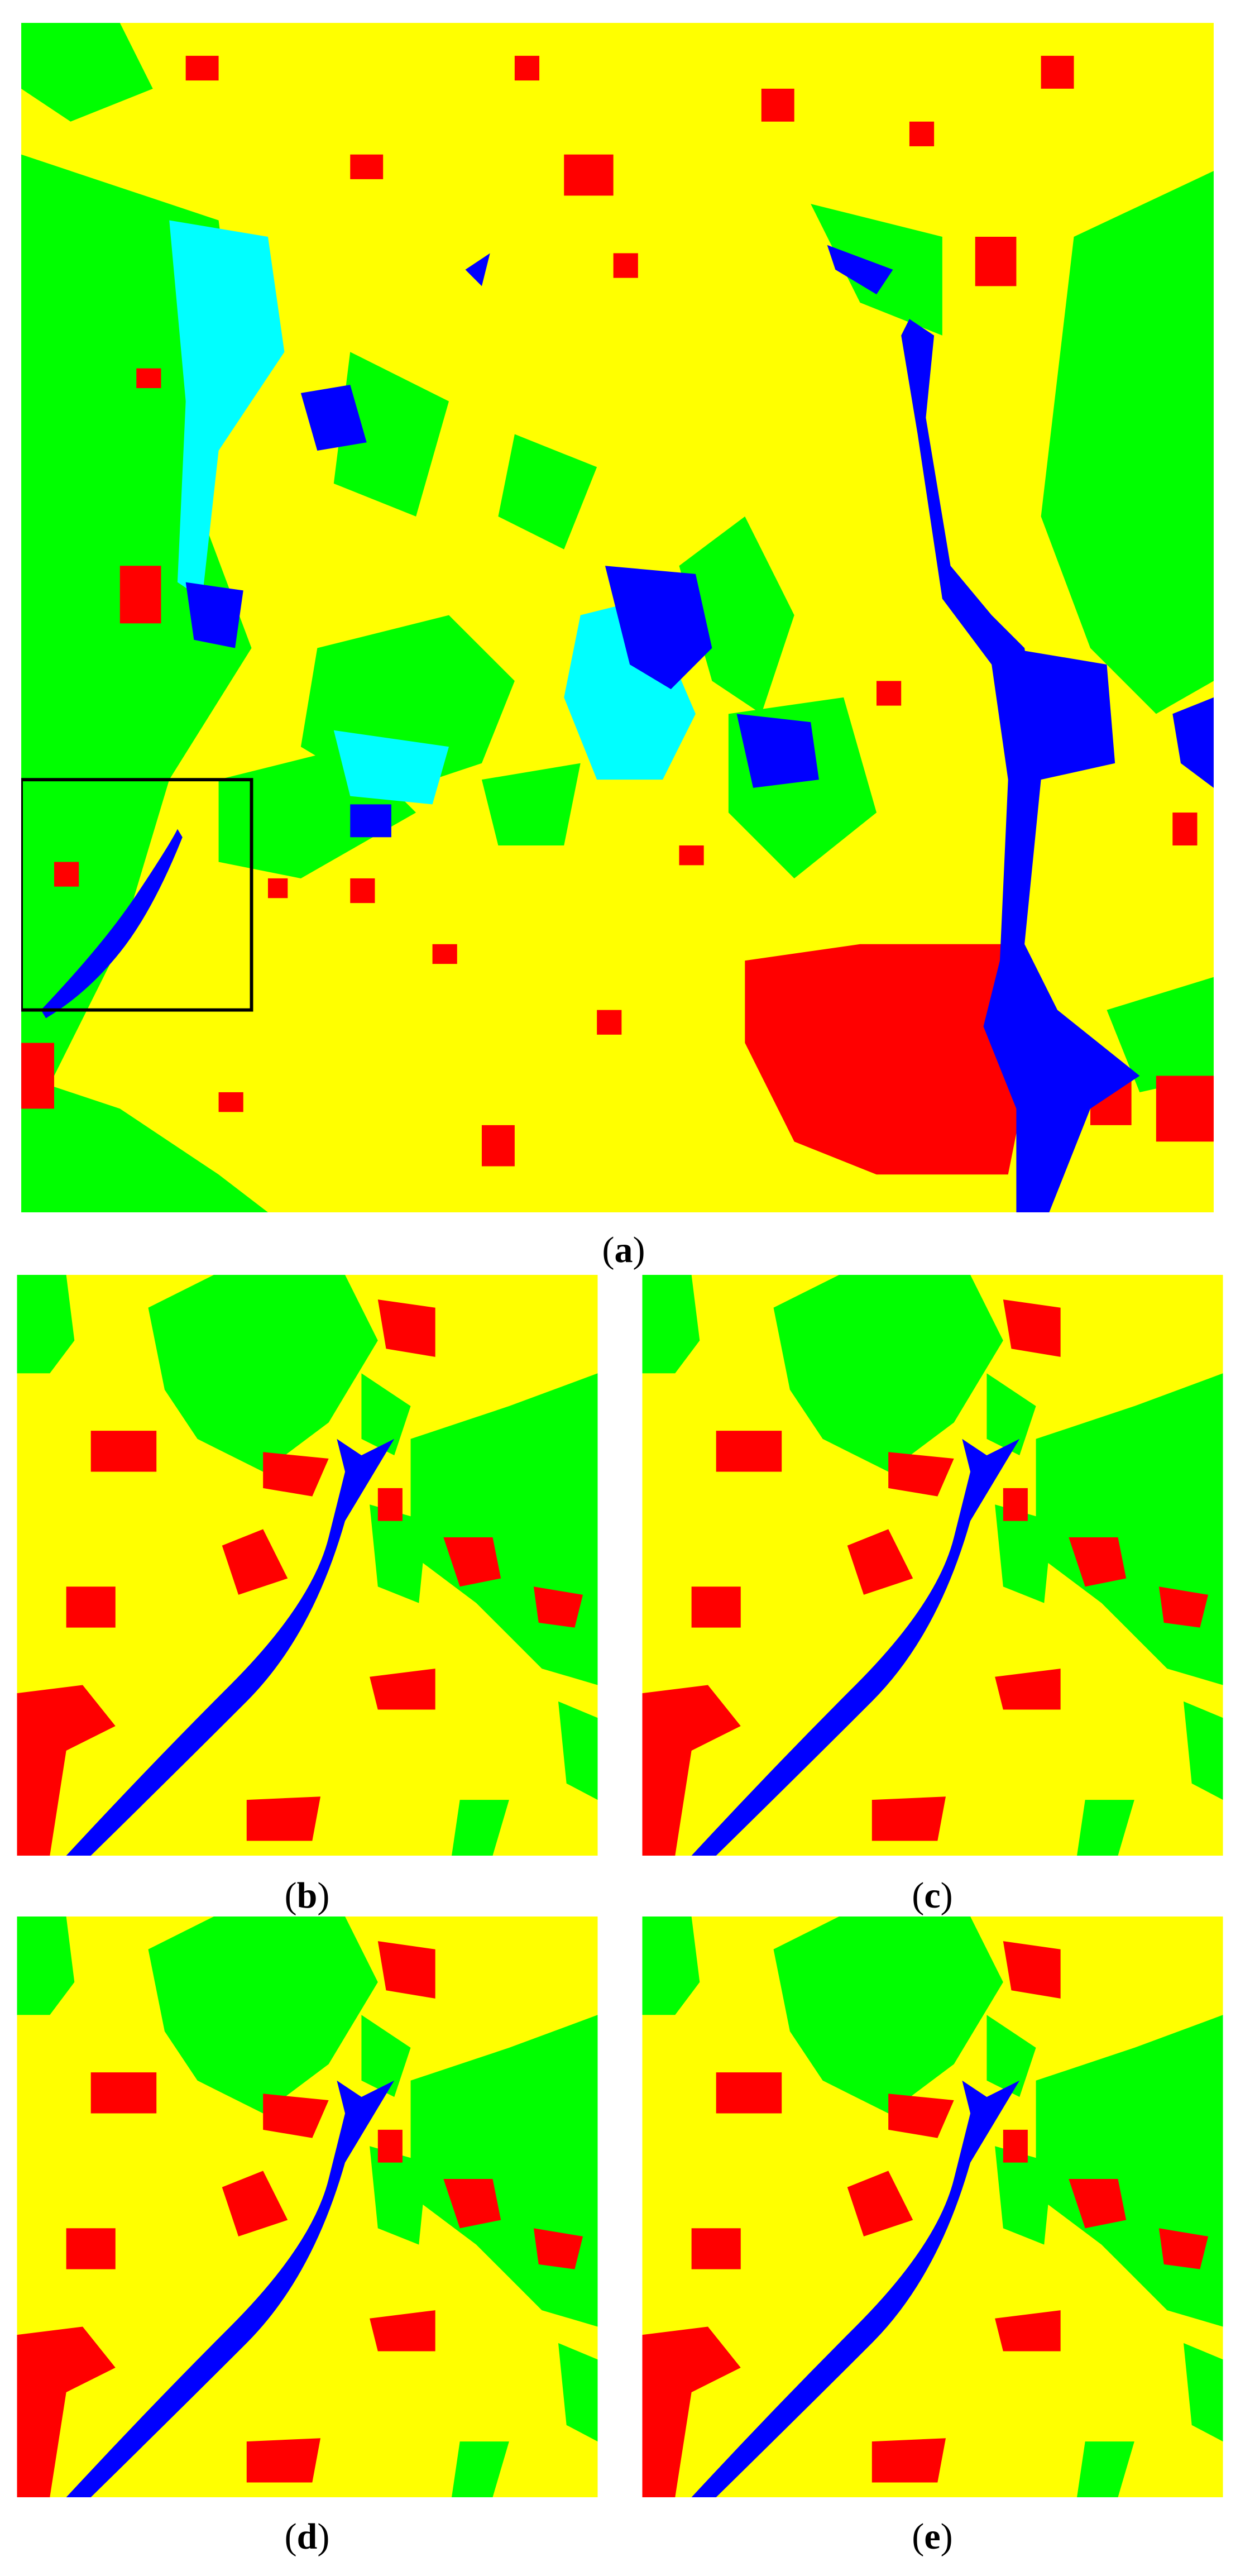 This screenshot has height=2576, width=1250. I want to click on label-part: b, so click(307, 1896).